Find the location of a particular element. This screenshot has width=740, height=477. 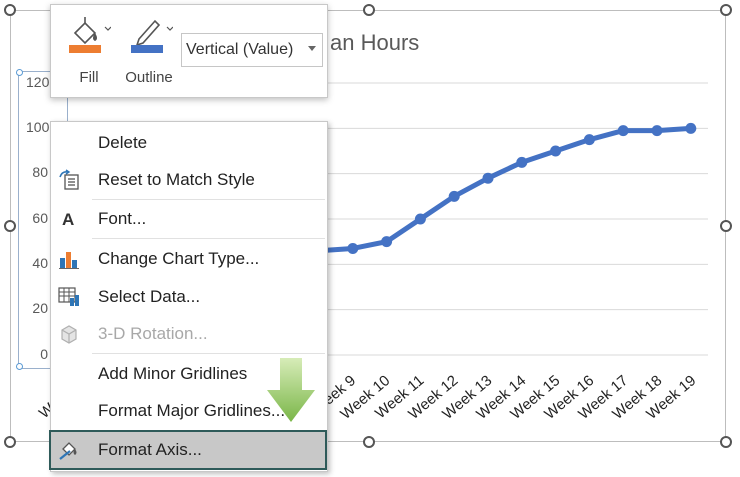

y-tick-label: 100 is located at coordinates (38, 127).